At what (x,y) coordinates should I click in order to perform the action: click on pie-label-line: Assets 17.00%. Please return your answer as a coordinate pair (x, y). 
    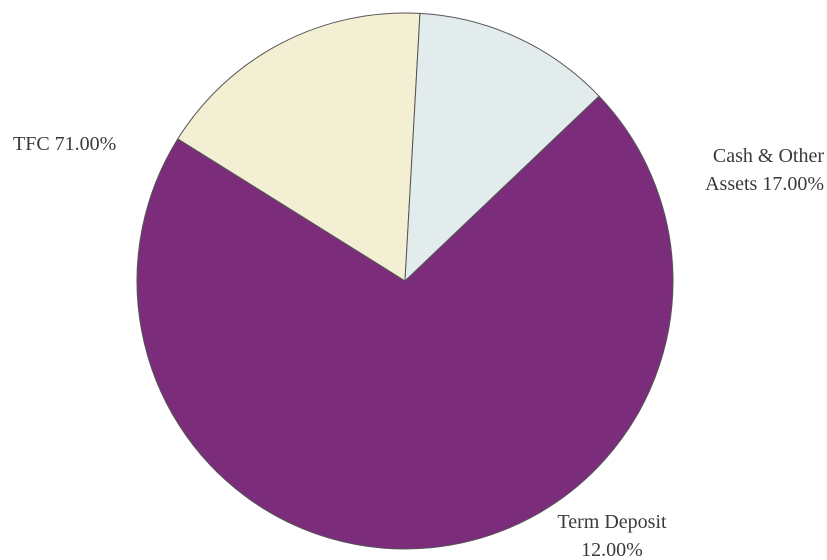
    Looking at the image, I should click on (764, 184).